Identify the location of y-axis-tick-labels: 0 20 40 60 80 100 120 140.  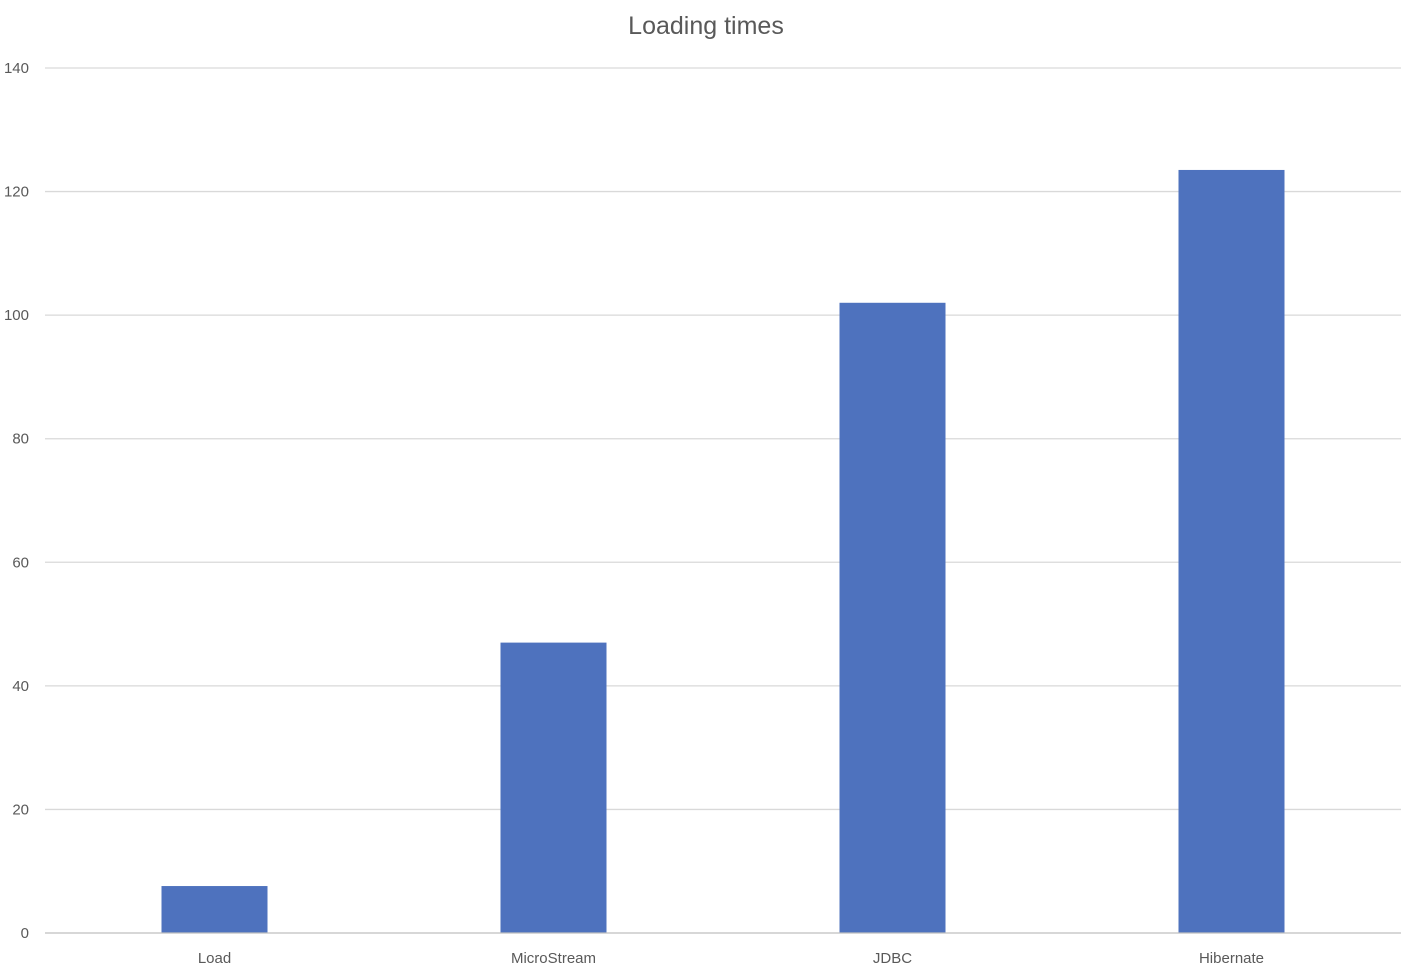
(16, 501).